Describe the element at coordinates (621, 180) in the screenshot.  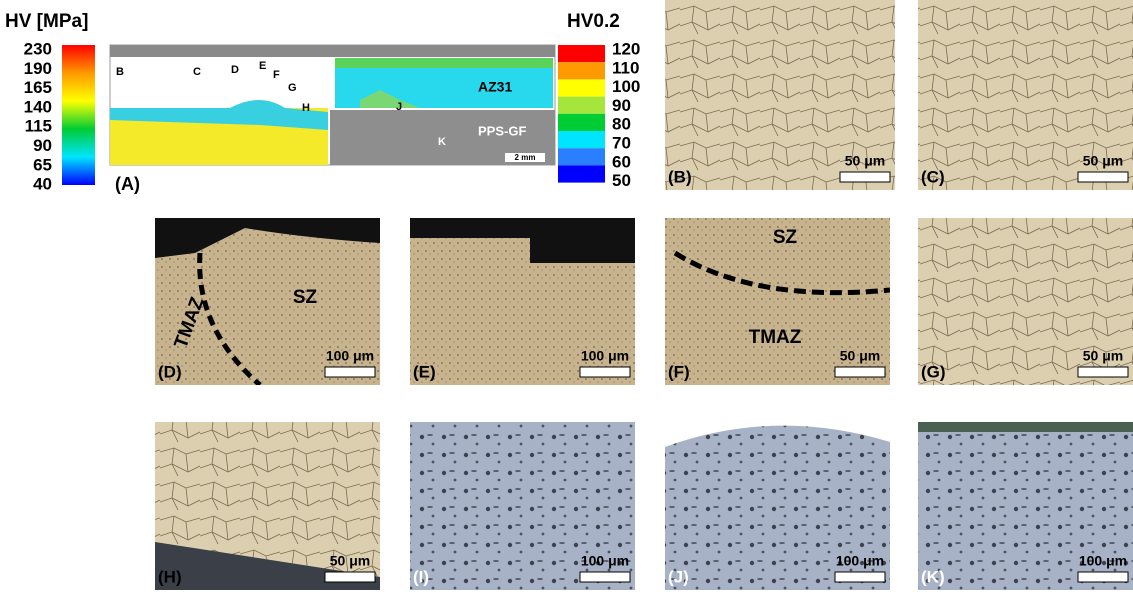
I see `scale-tick: 50` at that location.